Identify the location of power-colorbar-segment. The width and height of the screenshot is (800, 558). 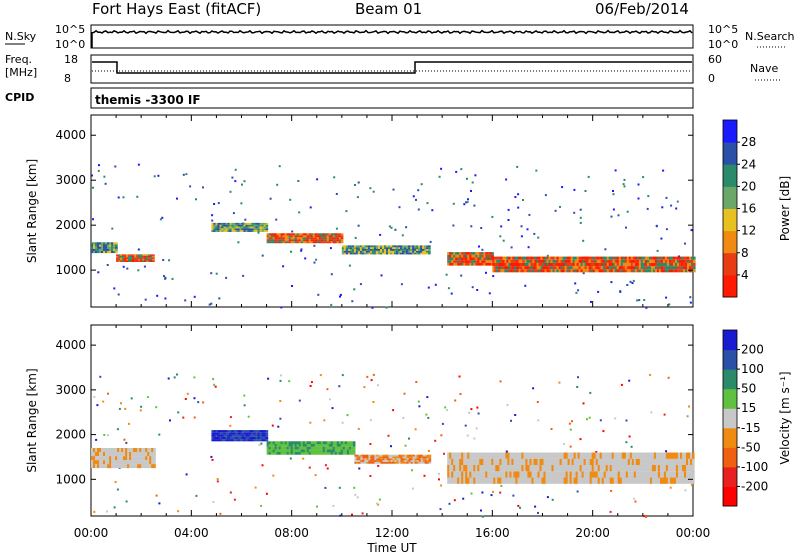
(730, 264).